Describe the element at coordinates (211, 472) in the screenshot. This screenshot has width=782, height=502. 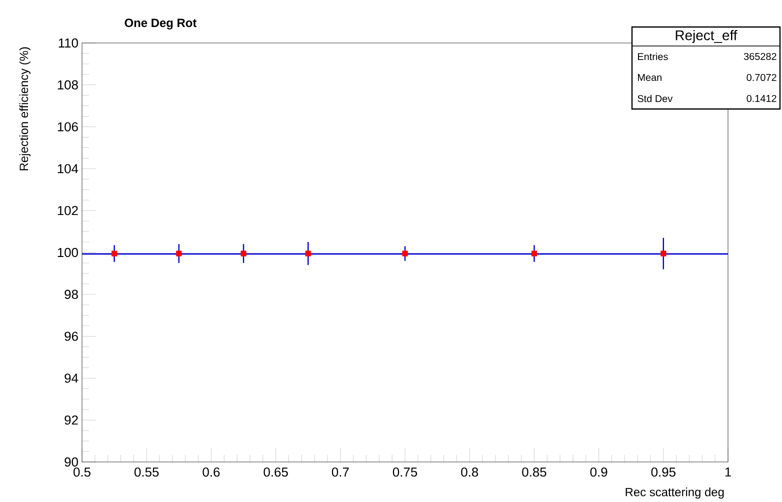
I see `x-tick-label: 0.6` at that location.